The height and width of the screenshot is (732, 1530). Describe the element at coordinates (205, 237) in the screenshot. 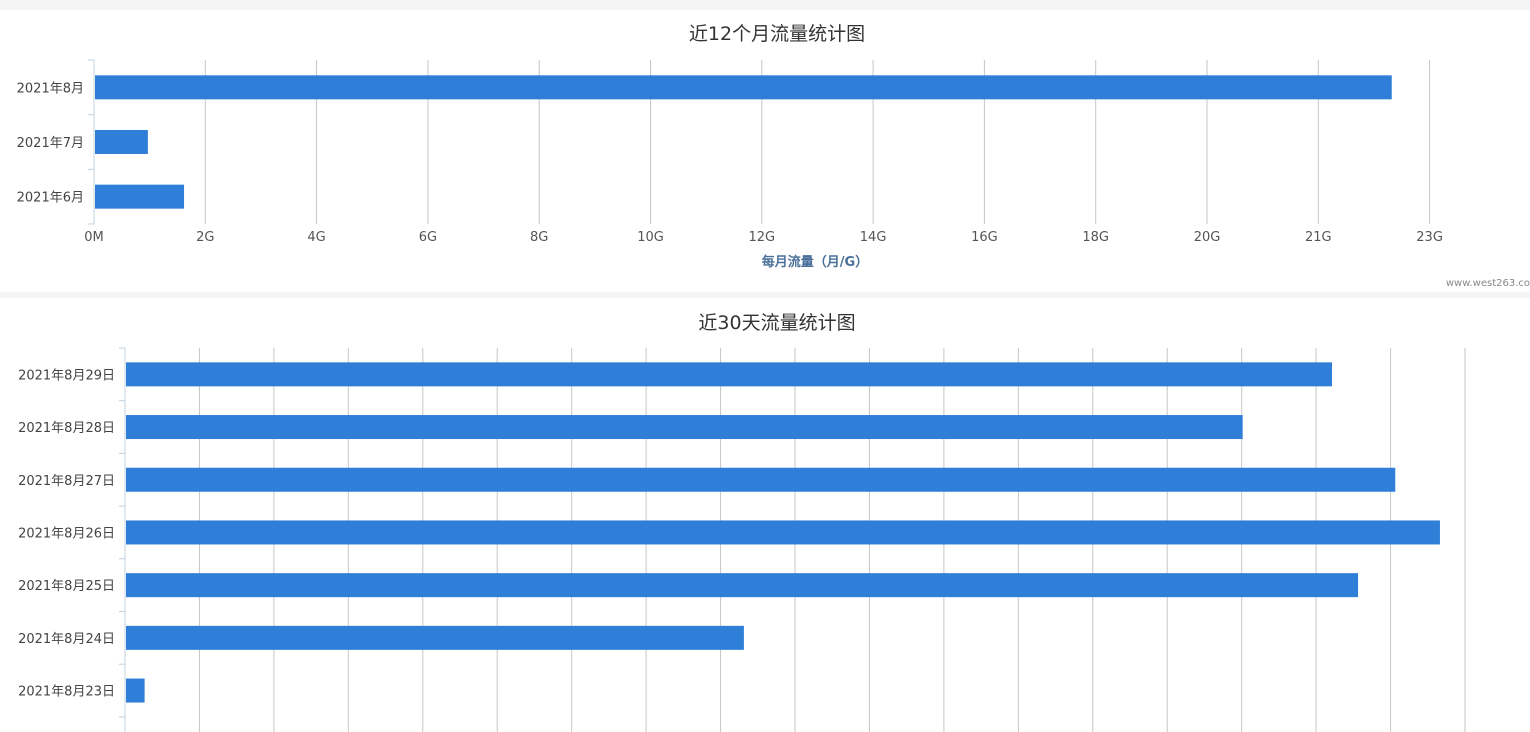

I see `monthly-x-tick-label: 2G` at that location.